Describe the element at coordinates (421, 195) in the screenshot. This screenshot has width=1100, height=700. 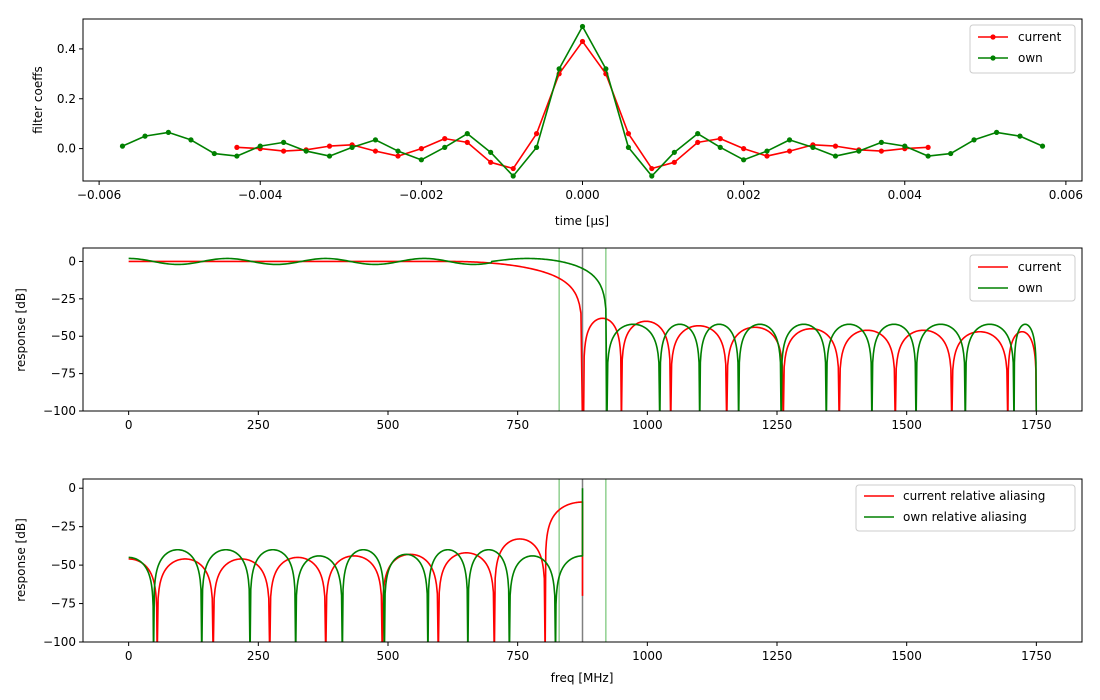
I see `coeffs-xtick-label: −0.002` at that location.